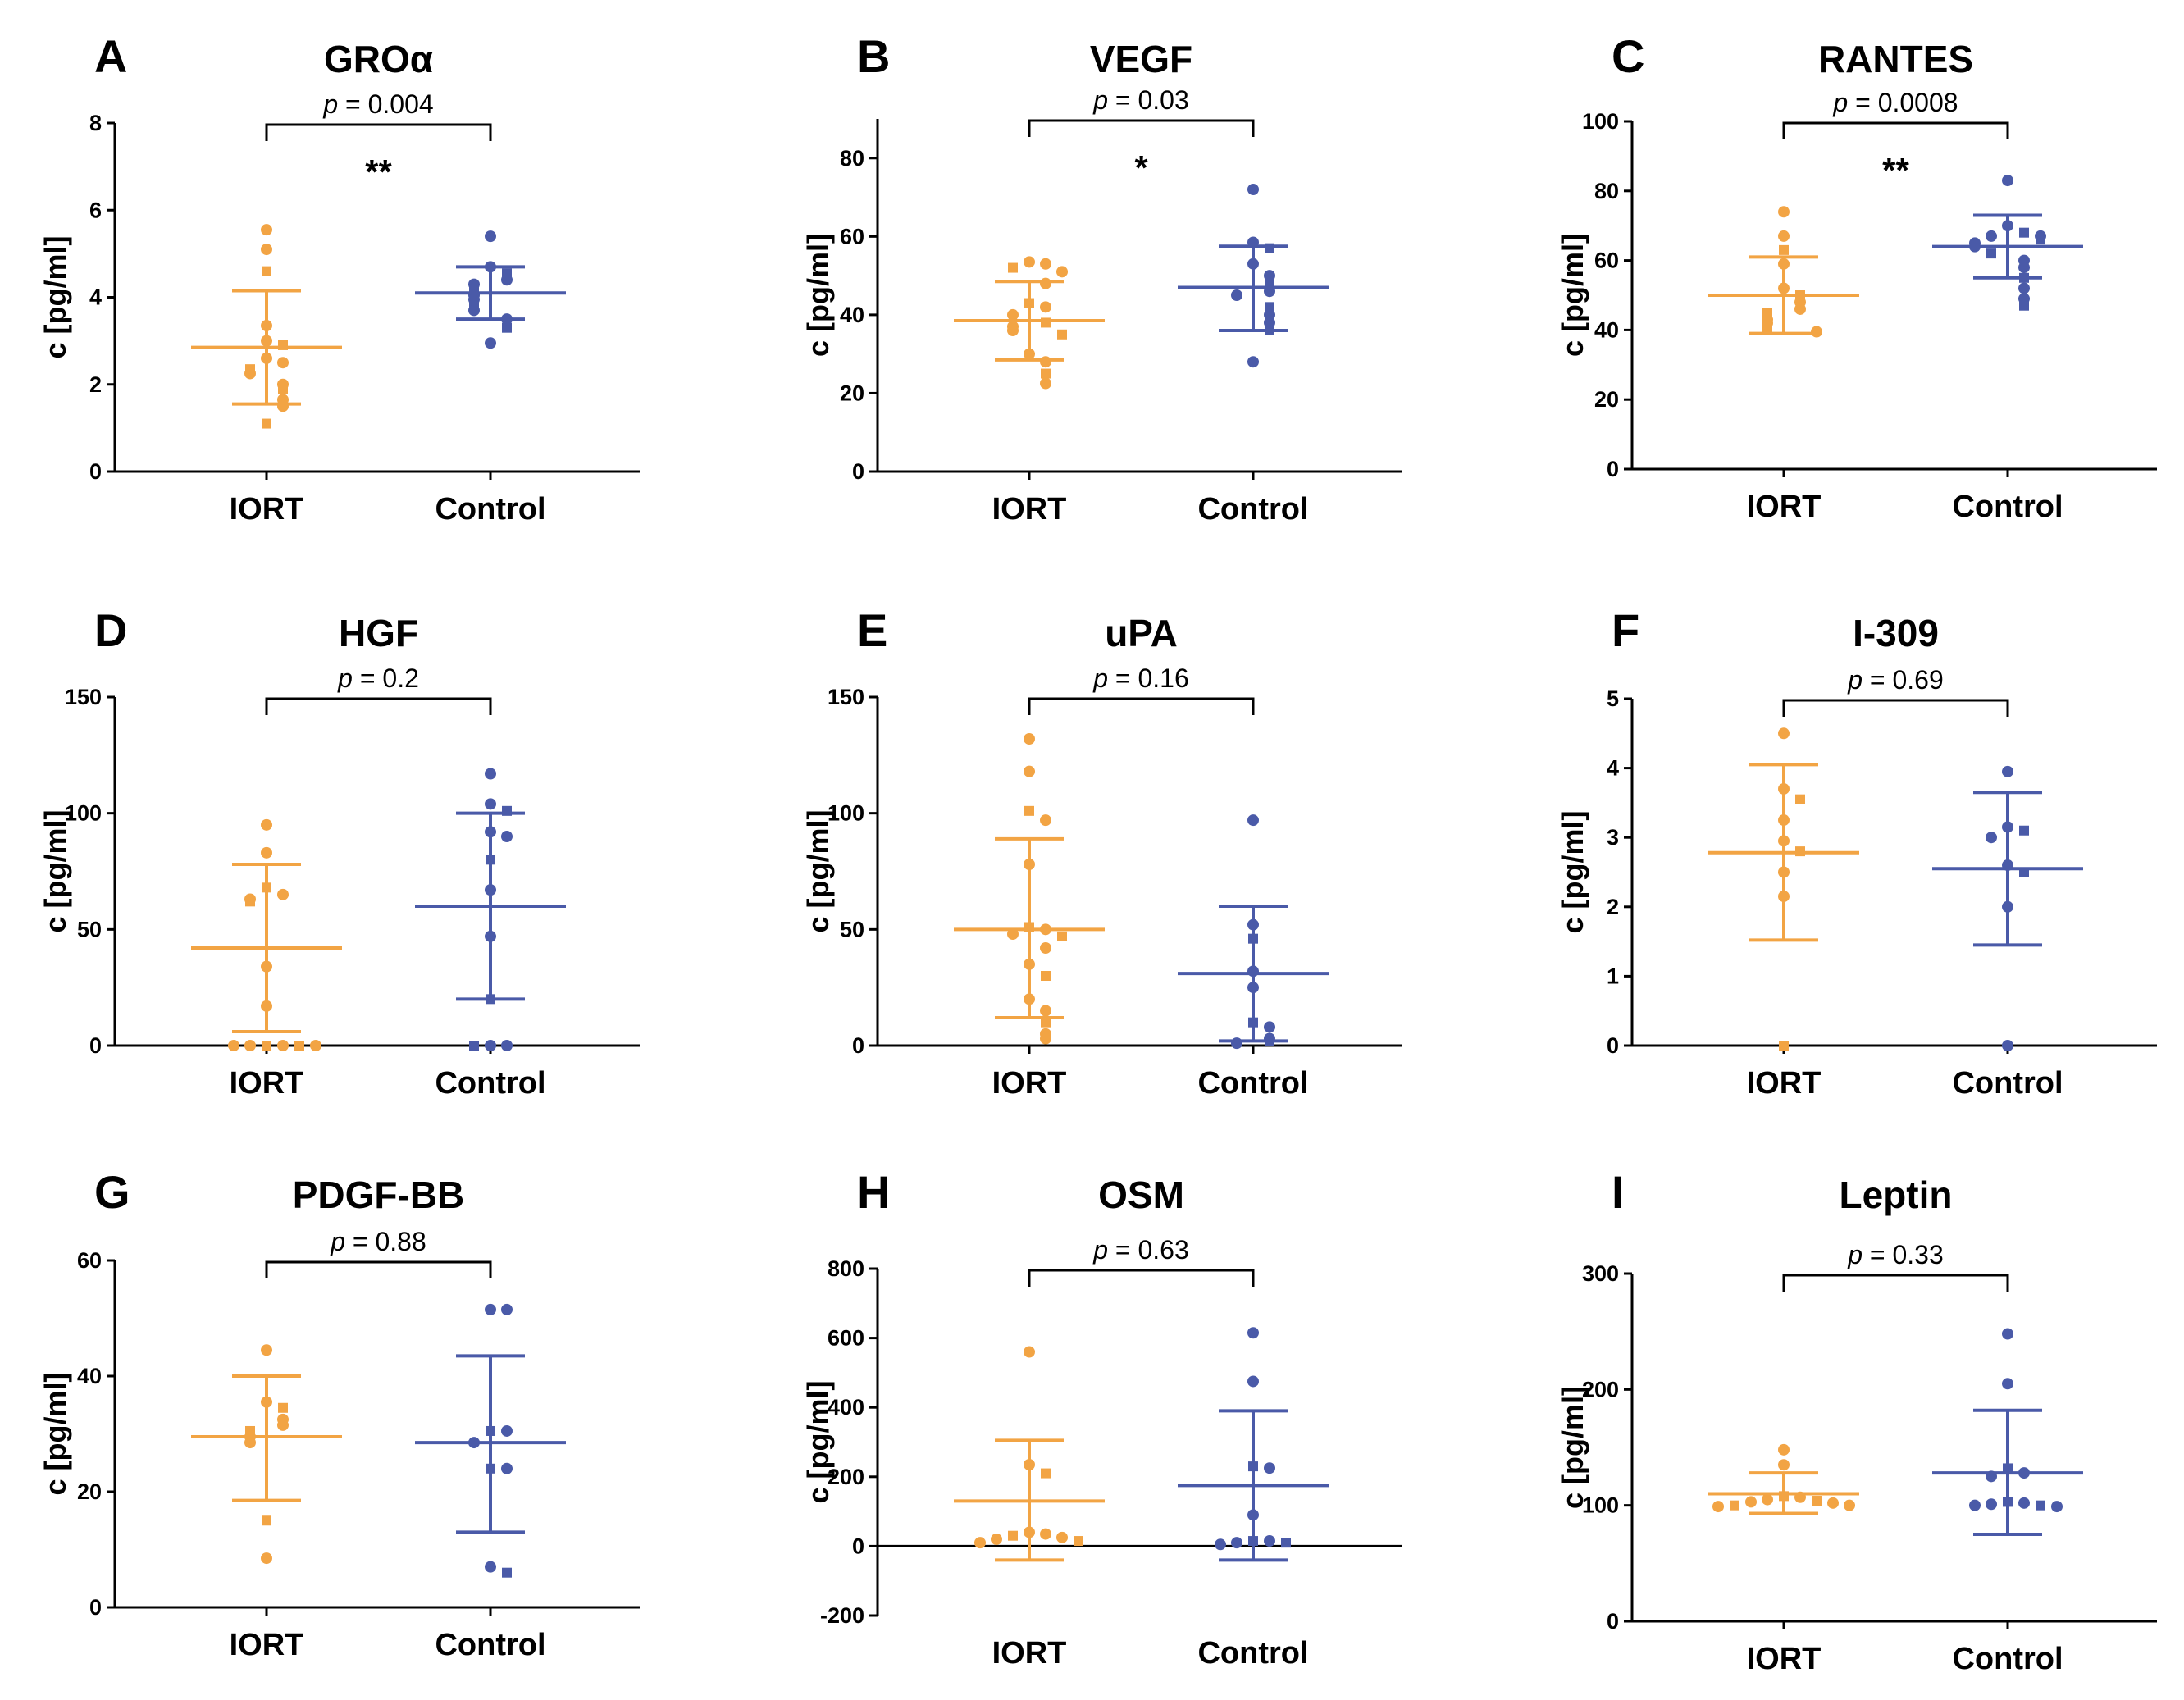  I want to click on y-tick-label: 1, so click(1613, 976).